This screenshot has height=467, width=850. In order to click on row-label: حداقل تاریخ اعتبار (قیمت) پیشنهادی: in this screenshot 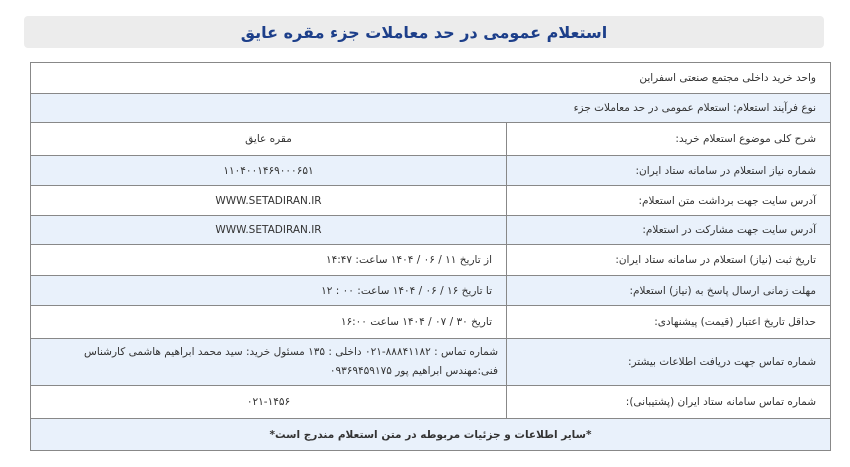, I will do `click(668, 322)`.